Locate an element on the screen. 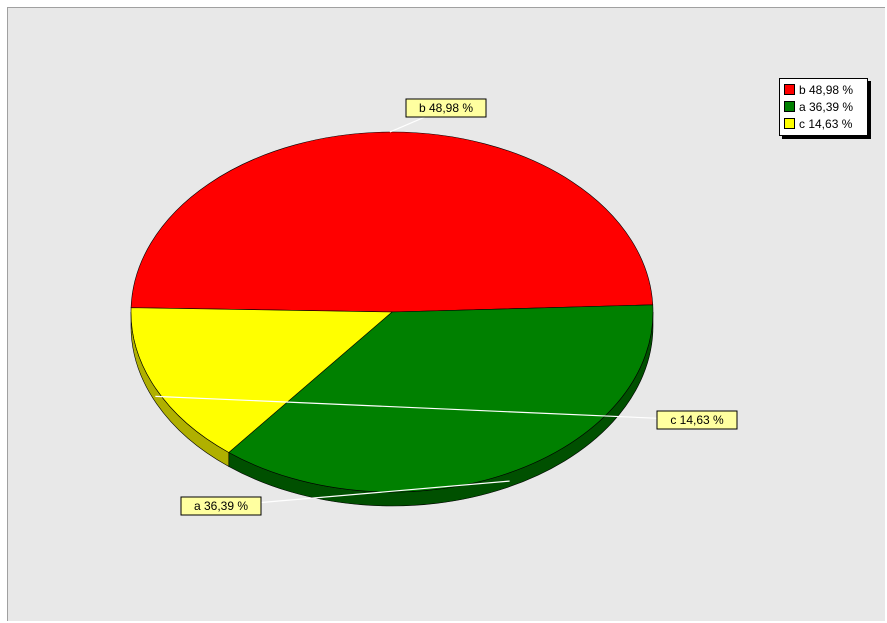 The width and height of the screenshot is (887, 623). legend-item-c: c 14,63 % is located at coordinates (825, 123).